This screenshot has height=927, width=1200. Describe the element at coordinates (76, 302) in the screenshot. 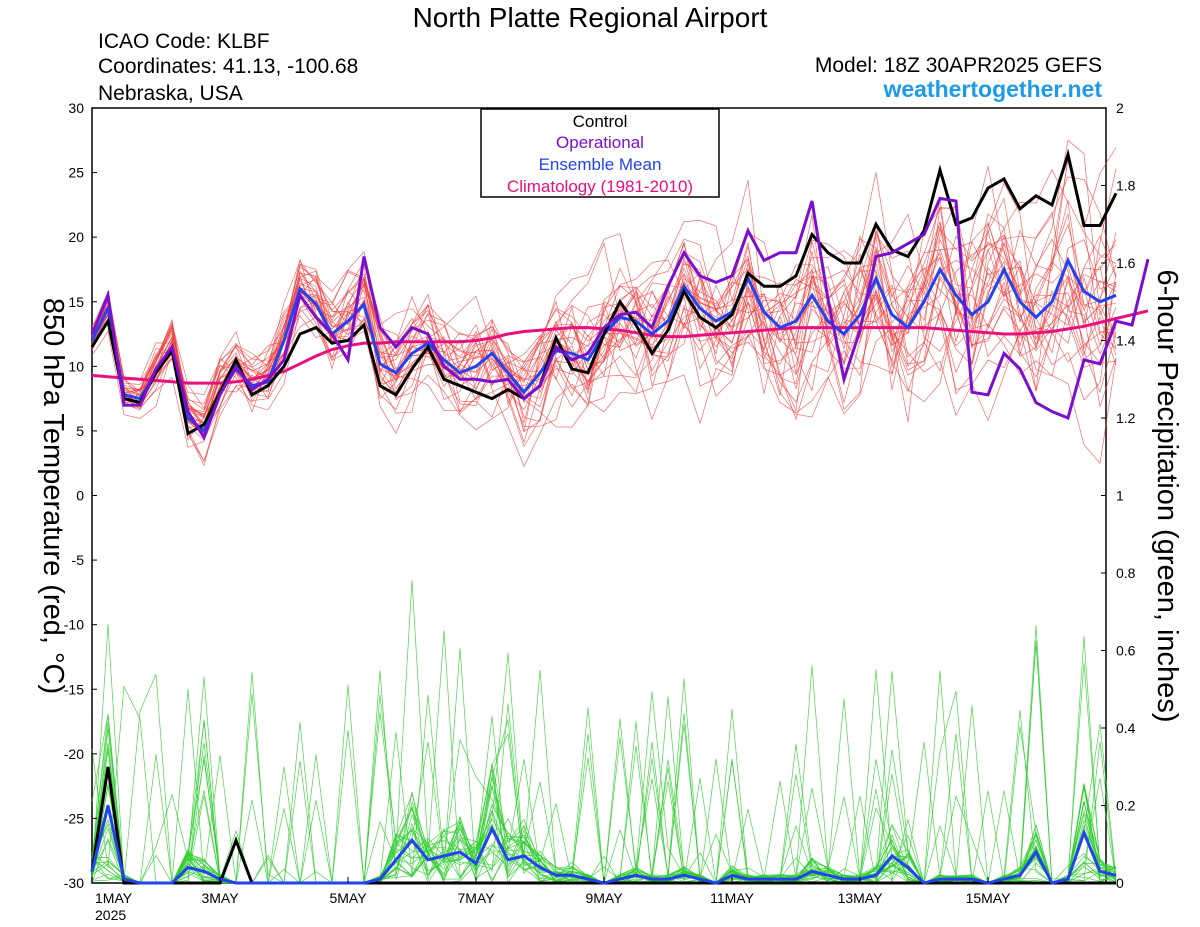

I see `left-tick-label: 15` at that location.